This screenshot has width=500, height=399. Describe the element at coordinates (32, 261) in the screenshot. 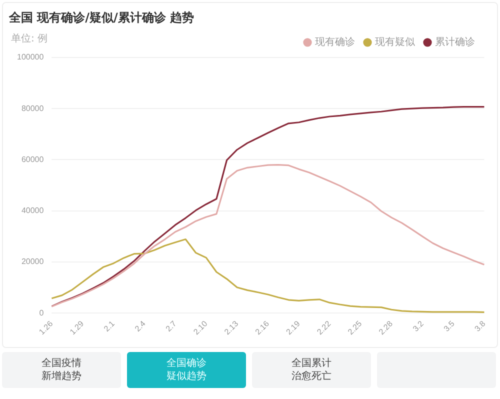

I see `y-tick-label: 20000` at that location.